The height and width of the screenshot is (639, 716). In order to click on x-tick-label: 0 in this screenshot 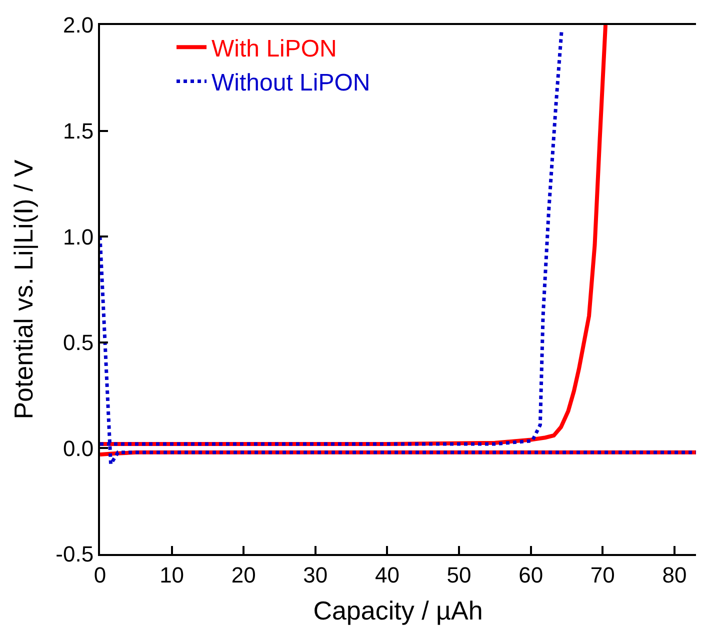, I will do `click(100, 575)`.